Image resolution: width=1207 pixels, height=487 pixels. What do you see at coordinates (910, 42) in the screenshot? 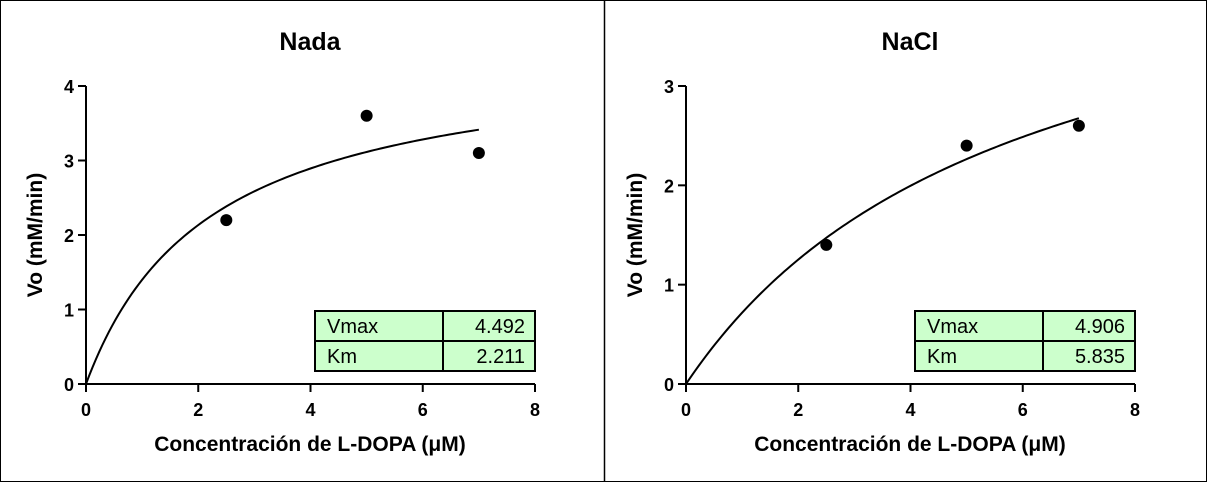
I see `chart-title: NaCl` at bounding box center [910, 42].